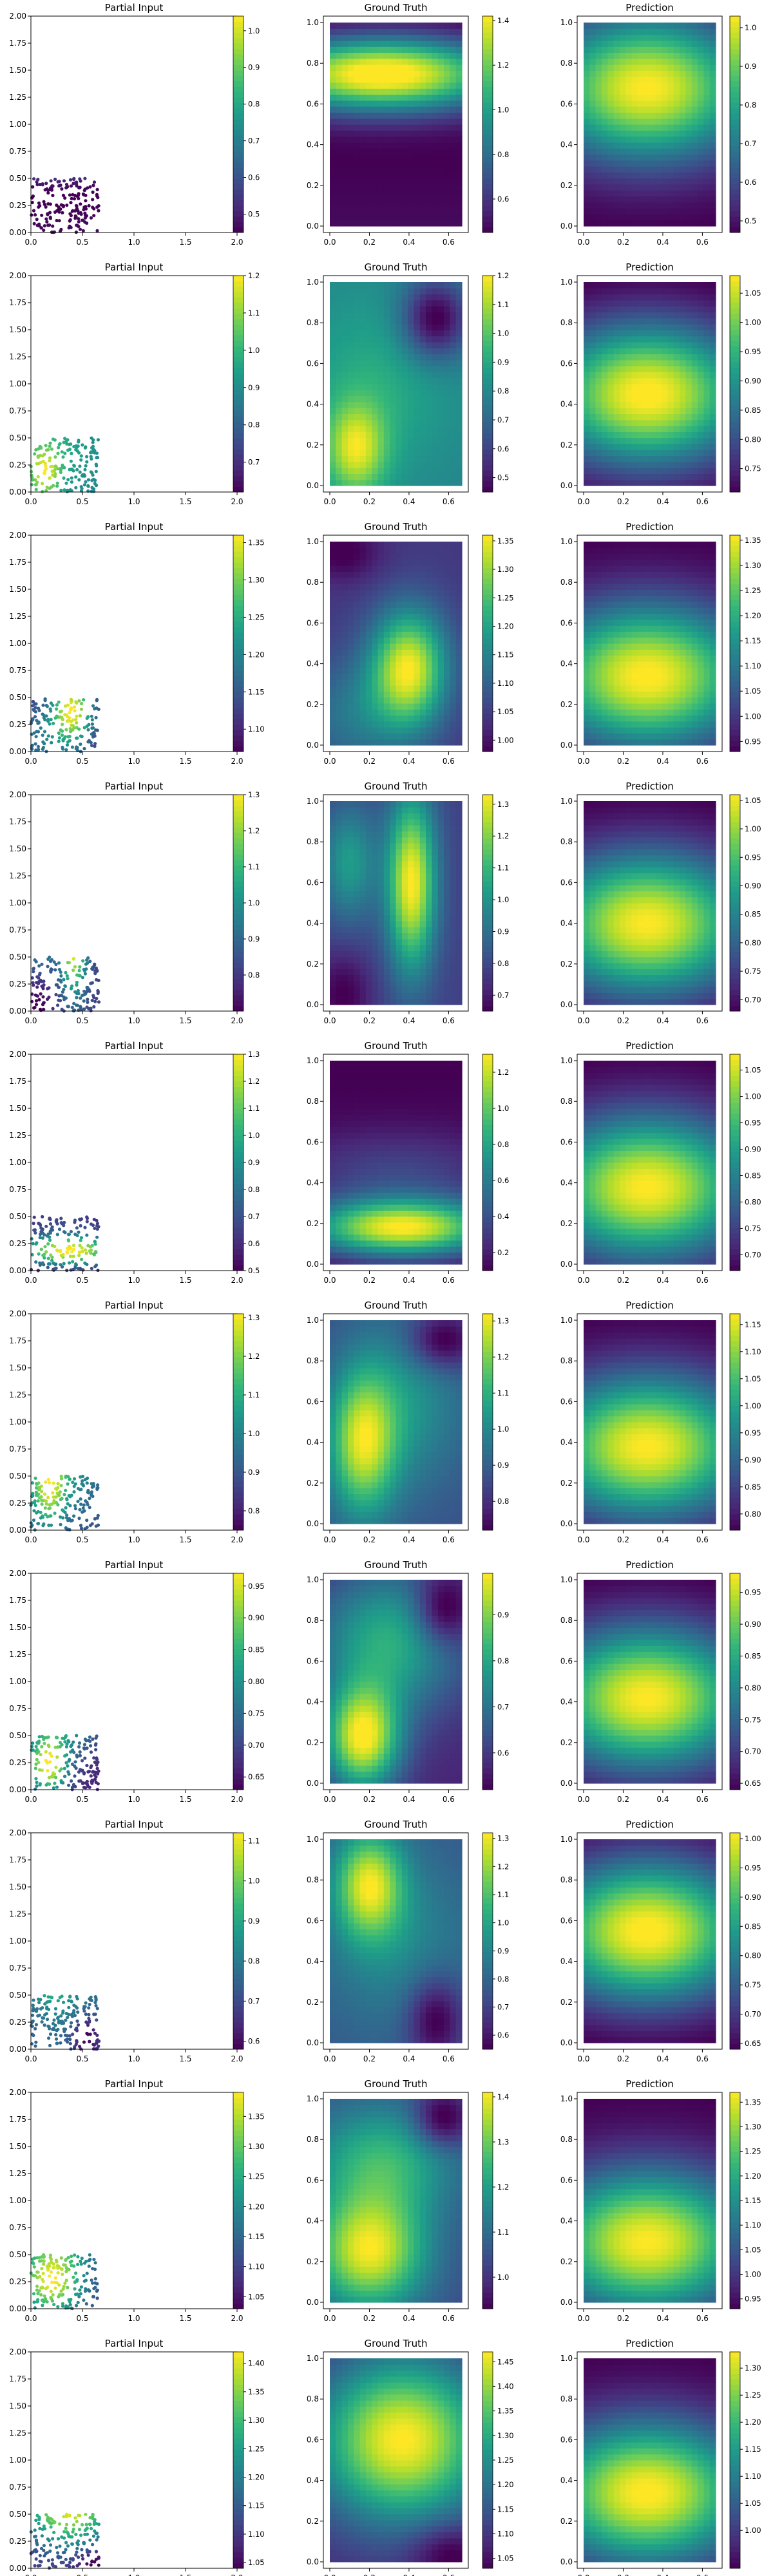 The image size is (773, 2576). I want to click on colorbar-frame, so click(238, 384).